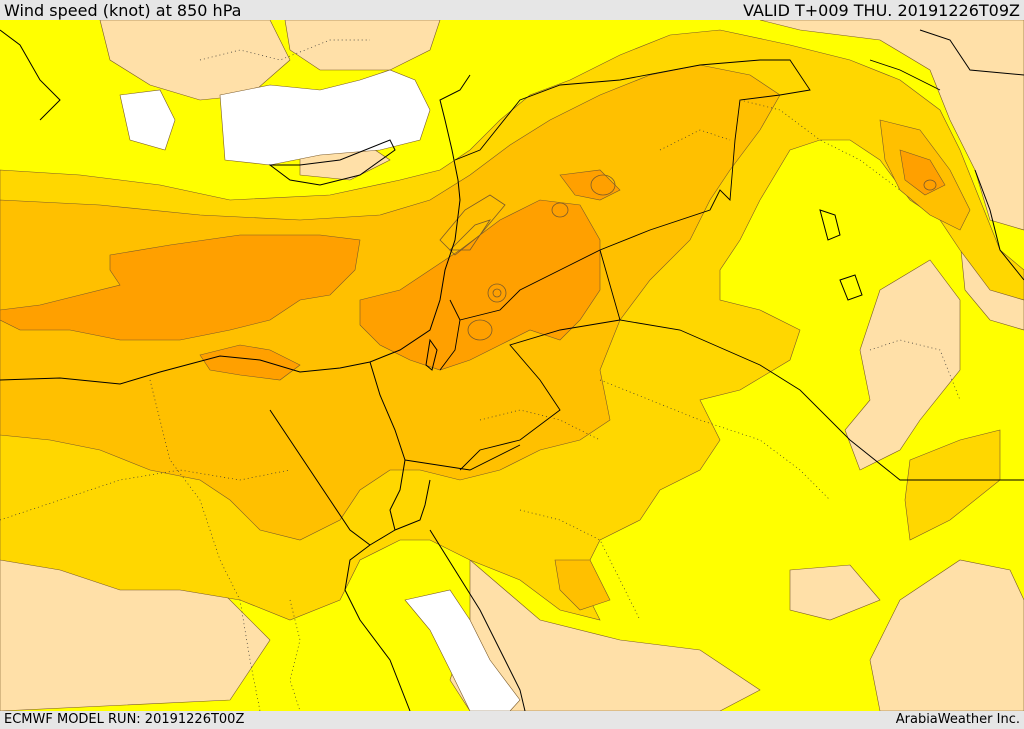  Describe the element at coordinates (688, 257) in the screenshot. I see `wind-speed-contours` at that location.